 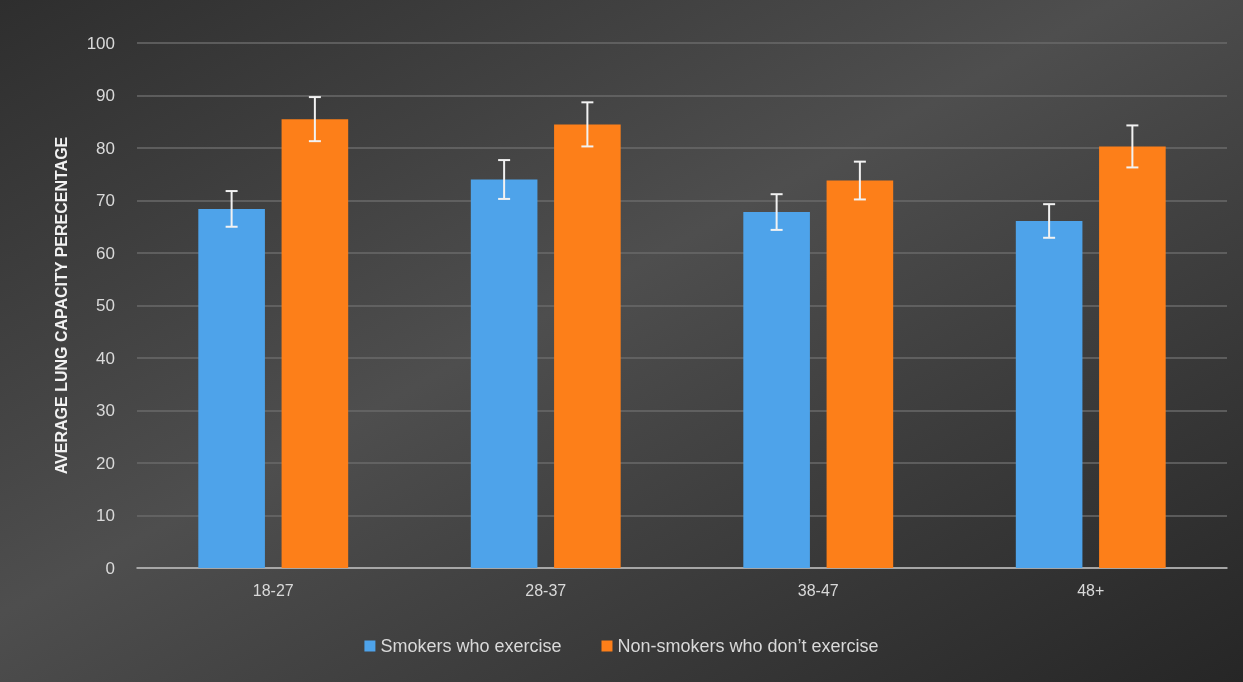 I want to click on y-tick-label: 90, so click(x=105, y=95).